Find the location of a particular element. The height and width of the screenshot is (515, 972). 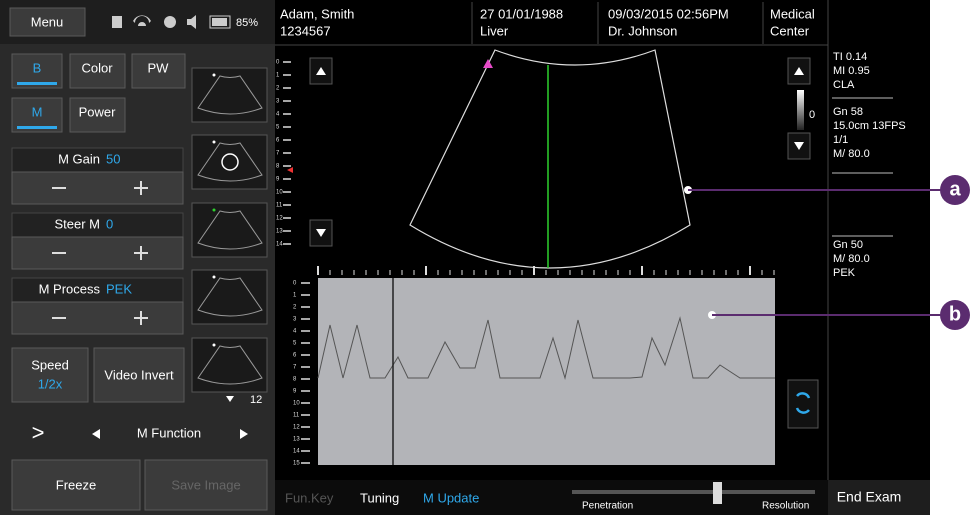

thumbnail is located at coordinates (229, 162).